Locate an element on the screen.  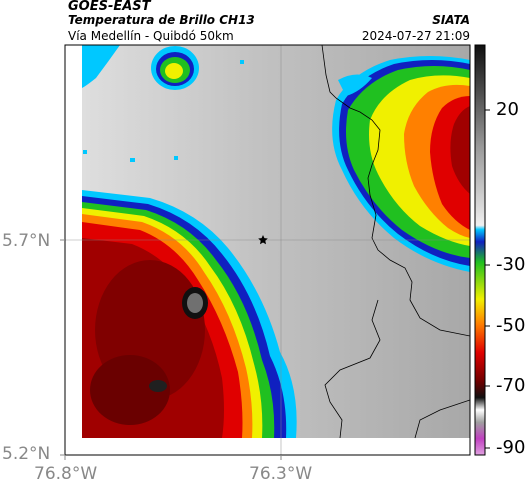
colorbar-label-minus30: -30 is located at coordinates (511, 264).